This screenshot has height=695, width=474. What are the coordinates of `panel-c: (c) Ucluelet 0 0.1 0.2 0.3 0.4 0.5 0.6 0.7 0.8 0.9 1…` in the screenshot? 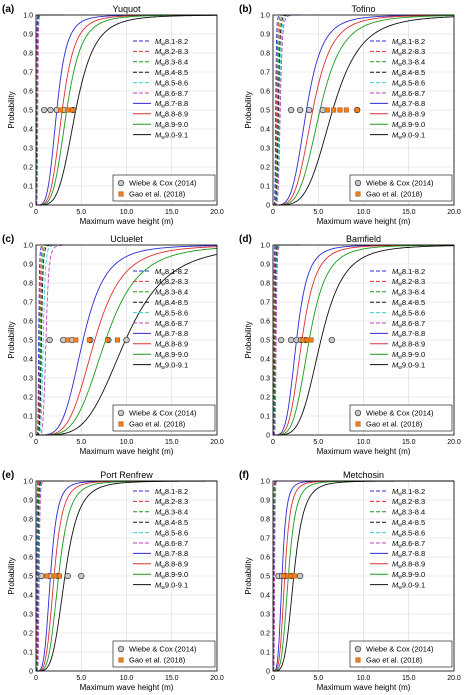 It's located at (113, 345).